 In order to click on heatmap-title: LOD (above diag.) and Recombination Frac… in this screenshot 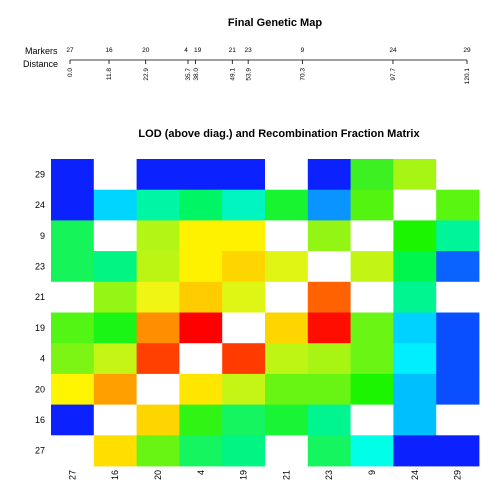, I will do `click(279, 134)`.